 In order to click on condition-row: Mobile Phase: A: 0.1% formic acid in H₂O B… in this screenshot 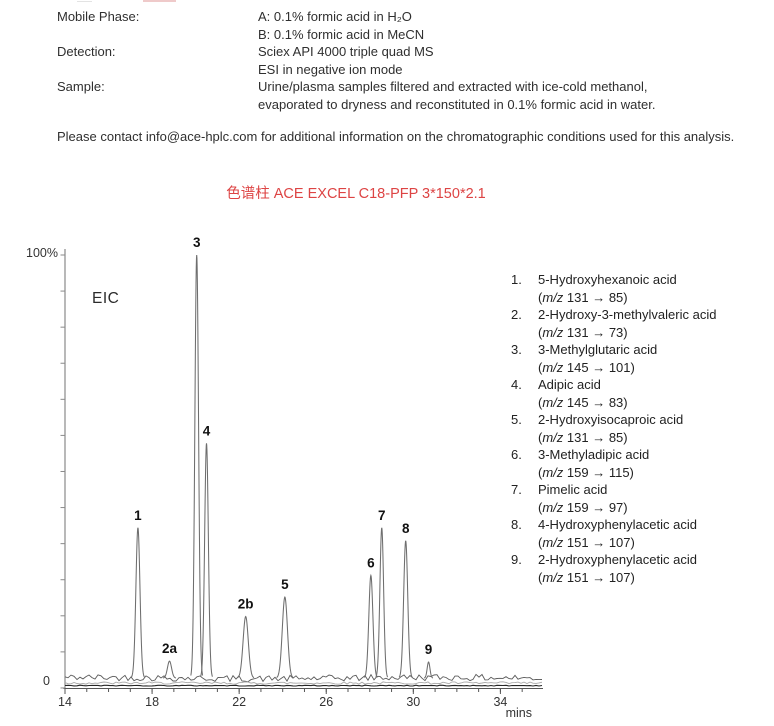, I will do `click(356, 25)`.